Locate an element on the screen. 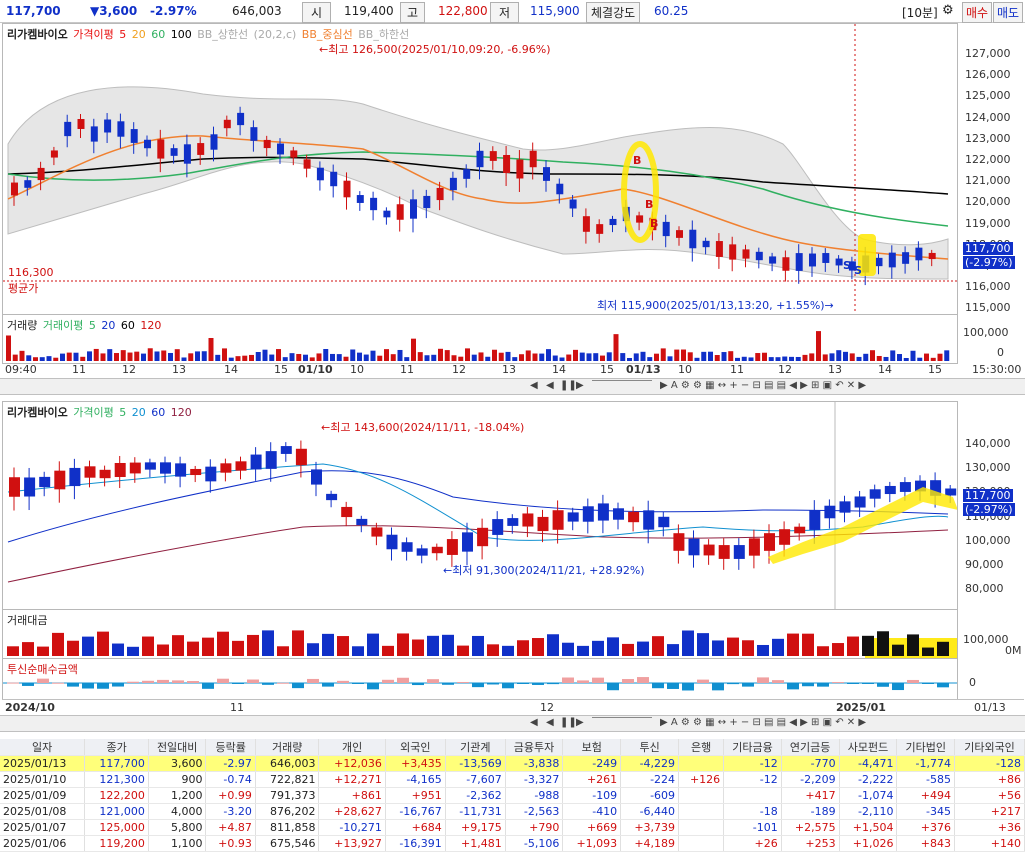  table-cell: +261 is located at coordinates (592, 779).